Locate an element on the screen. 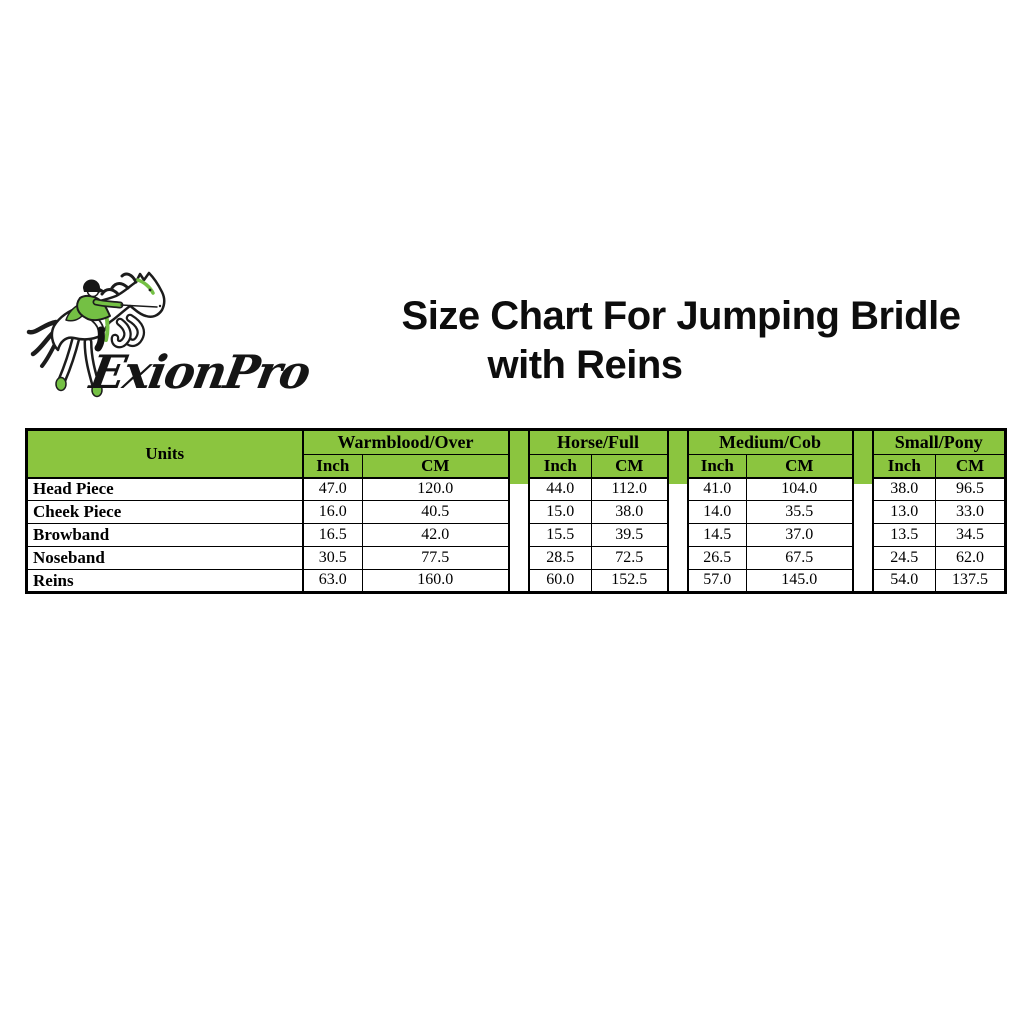 The width and height of the screenshot is (1024, 1024). jumping-horse-rider-icon is located at coordinates (96, 334).